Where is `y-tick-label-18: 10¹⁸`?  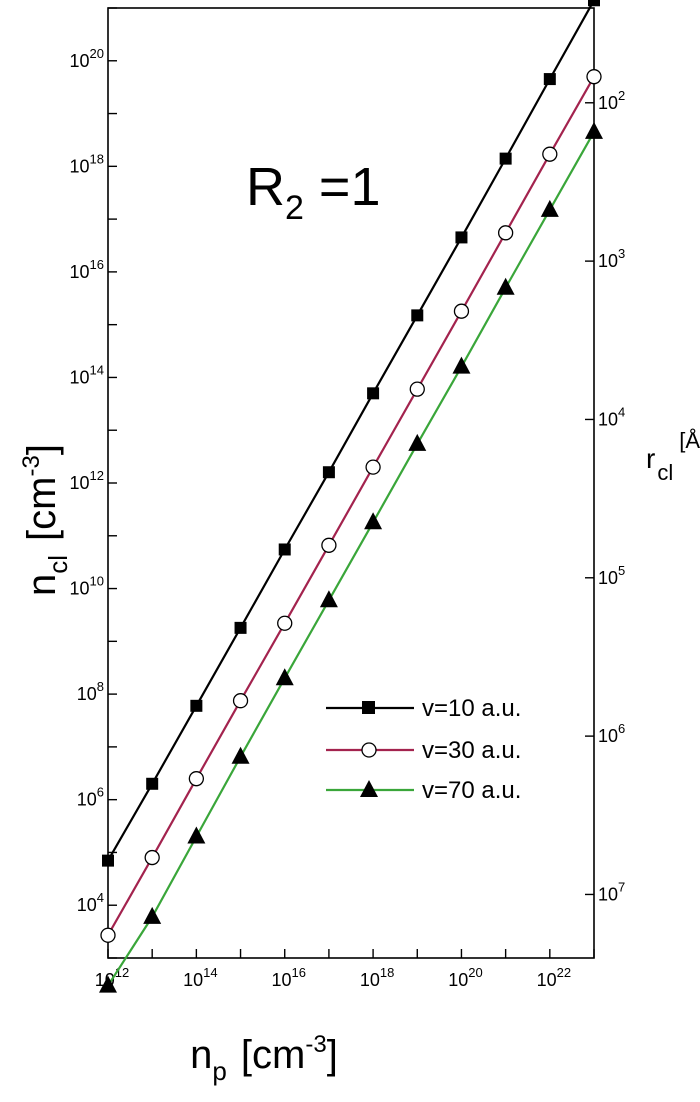
y-tick-label-18: 10¹⁸ is located at coordinates (87, 163).